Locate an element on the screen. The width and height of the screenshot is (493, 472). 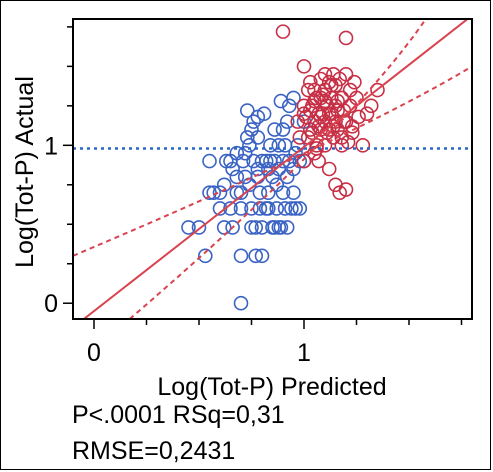
y-tick-label: 1 is located at coordinates (51, 146).